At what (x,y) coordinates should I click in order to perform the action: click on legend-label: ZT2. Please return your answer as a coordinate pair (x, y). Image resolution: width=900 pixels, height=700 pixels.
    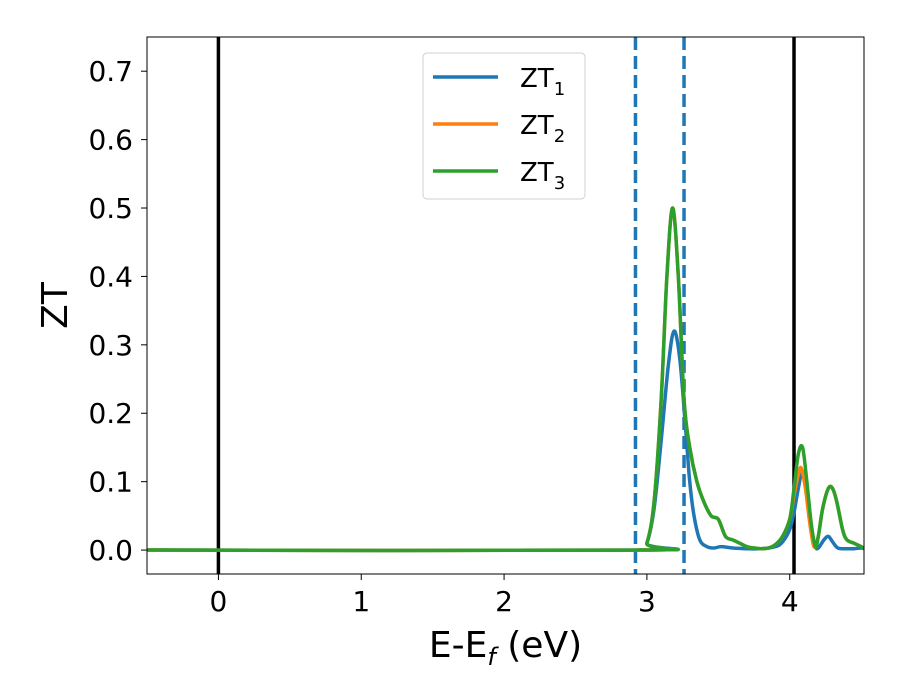
    Looking at the image, I should click on (542, 129).